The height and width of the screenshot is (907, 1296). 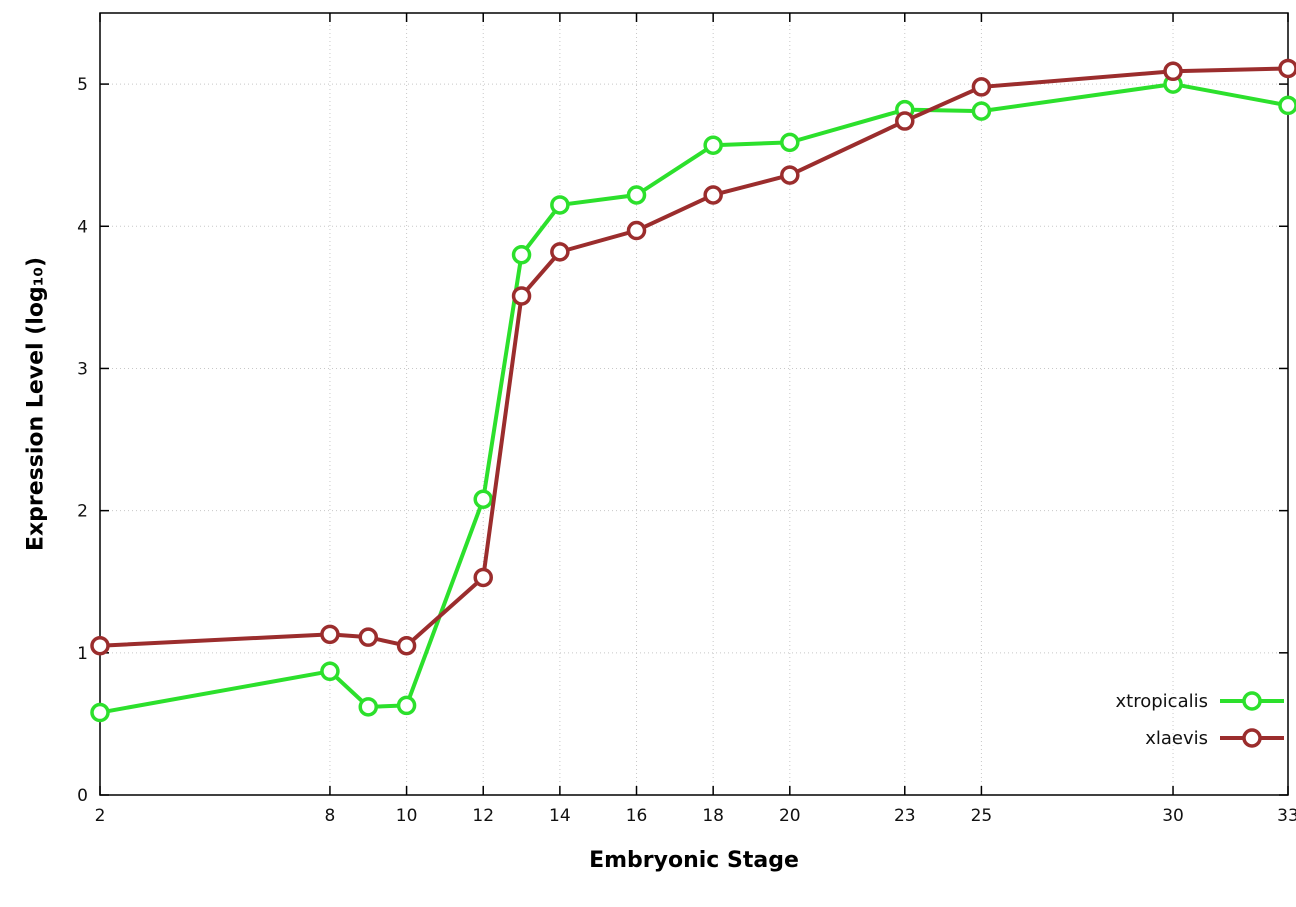 What do you see at coordinates (713, 816) in the screenshot?
I see `x-tick-label: 18` at bounding box center [713, 816].